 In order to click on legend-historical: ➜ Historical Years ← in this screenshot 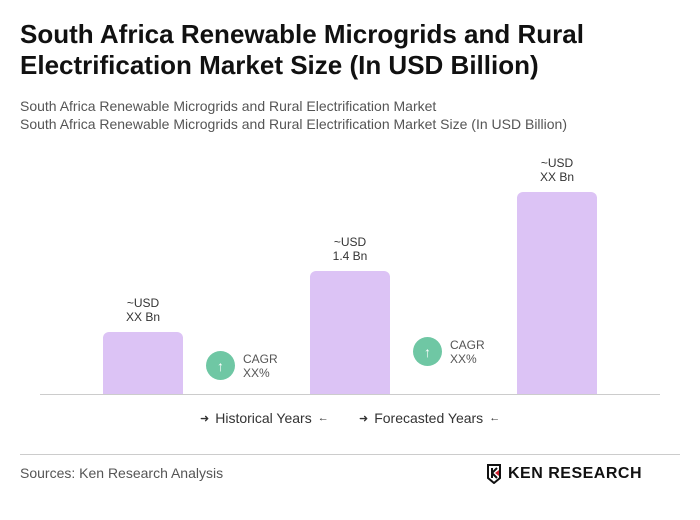, I will do `click(264, 418)`.